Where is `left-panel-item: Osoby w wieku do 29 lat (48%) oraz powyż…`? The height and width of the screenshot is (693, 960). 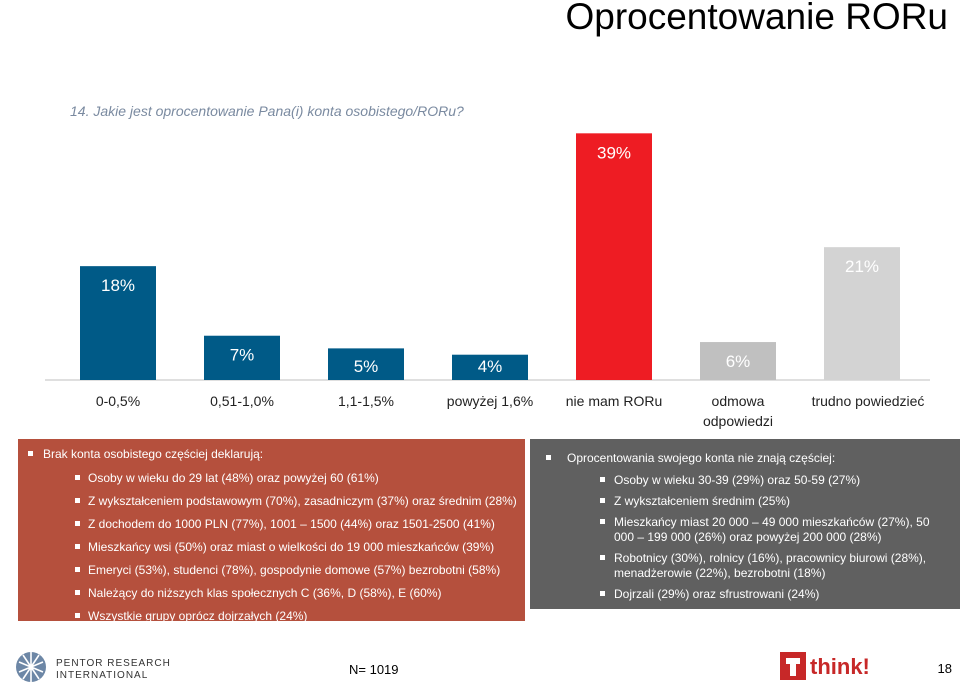
left-panel-item: Osoby w wieku do 29 lat (48%) oraz powyż… is located at coordinates (271, 478).